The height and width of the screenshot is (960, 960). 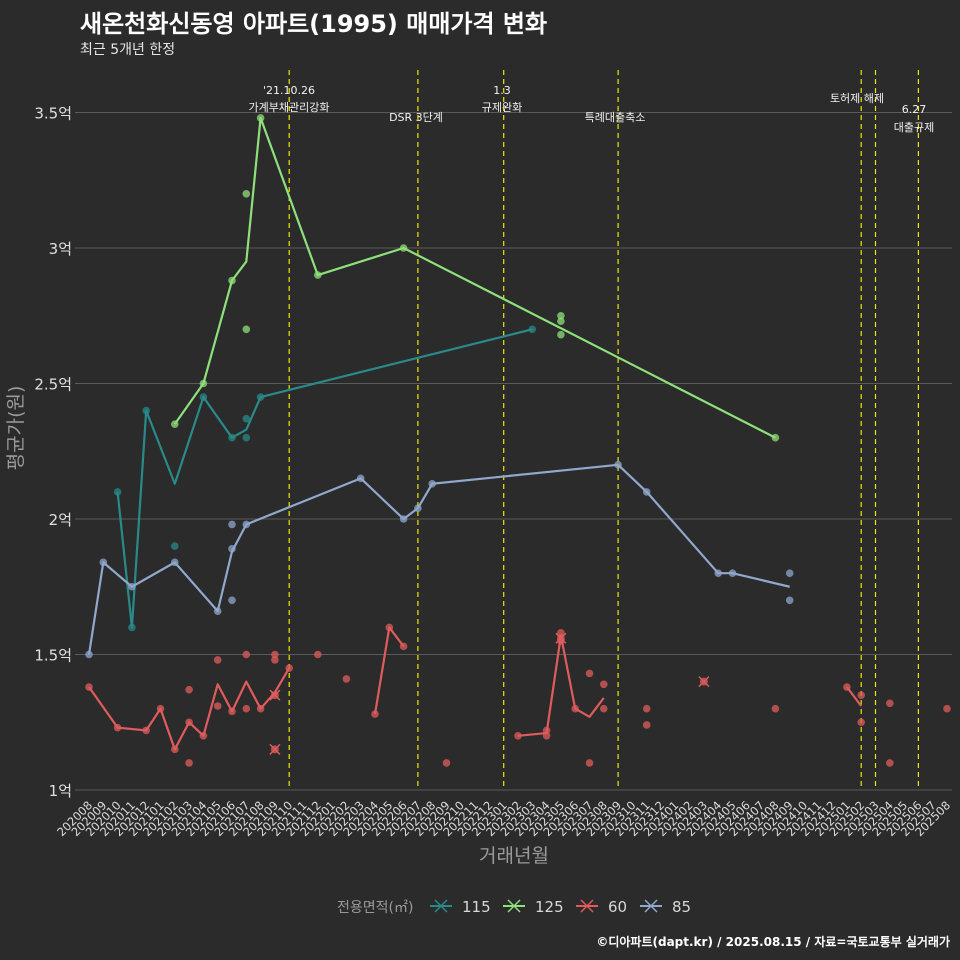 I want to click on y-tick-label: 3억, so click(x=60, y=249).